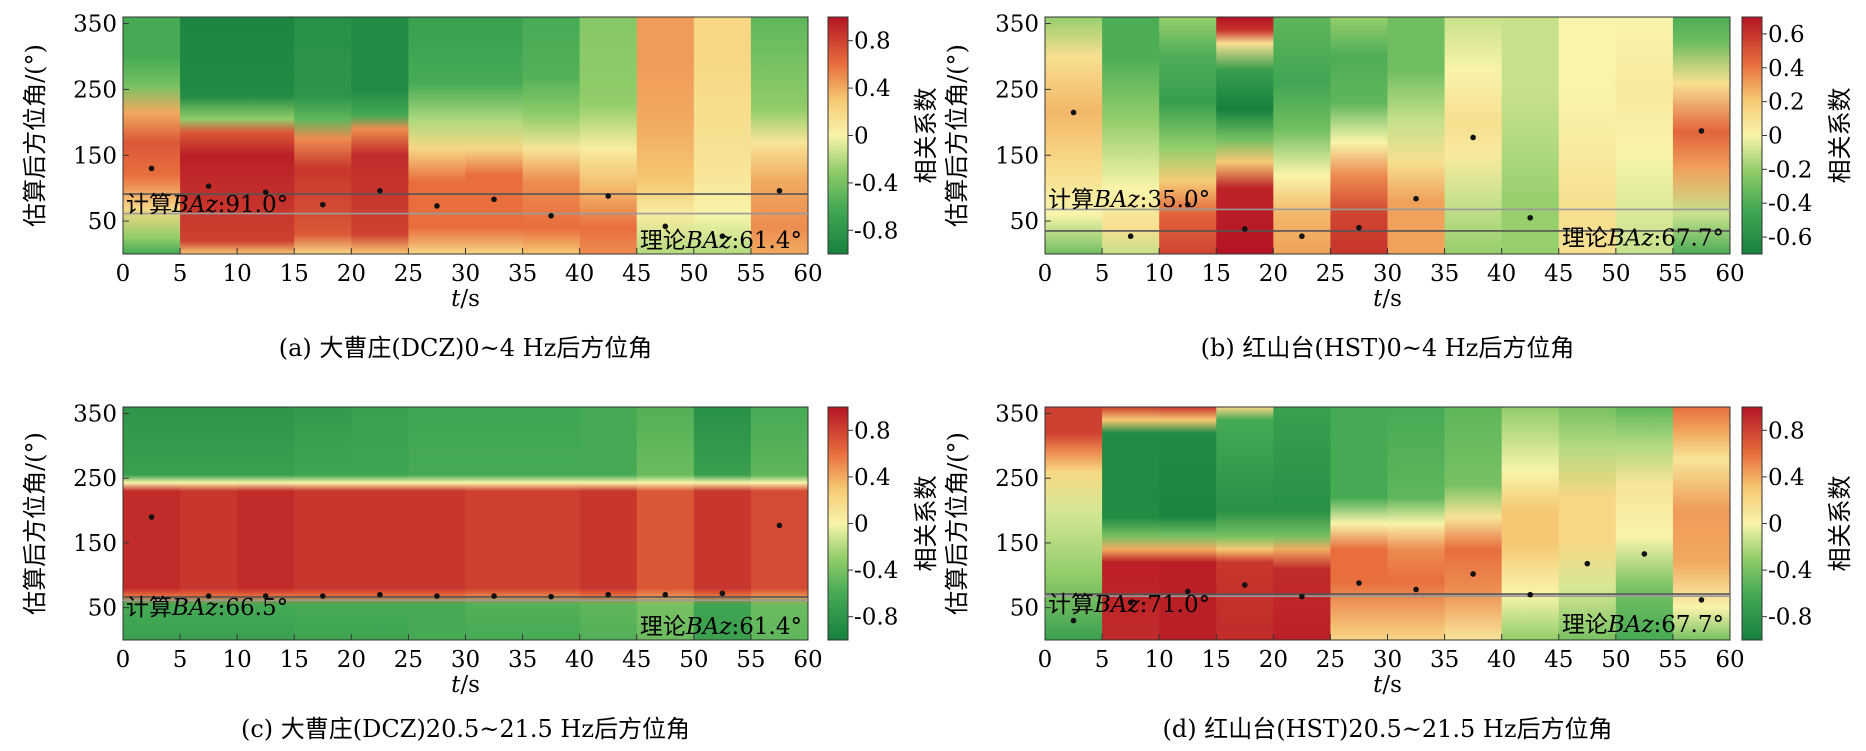  I want to click on panel-caption: (d) 红山台(HST)20.5~21.5 Hz后方位角, so click(1387, 729).